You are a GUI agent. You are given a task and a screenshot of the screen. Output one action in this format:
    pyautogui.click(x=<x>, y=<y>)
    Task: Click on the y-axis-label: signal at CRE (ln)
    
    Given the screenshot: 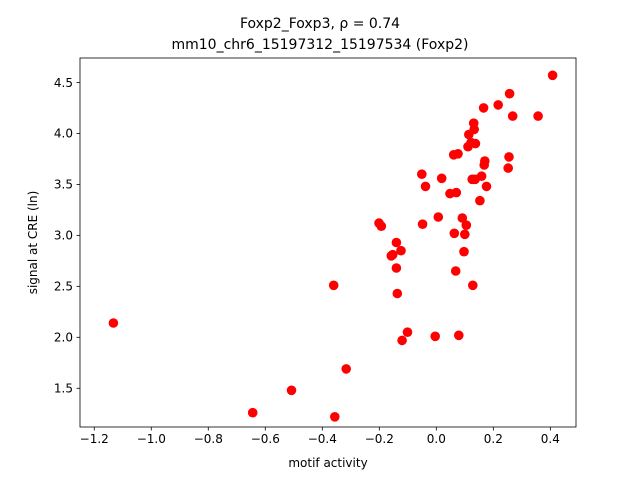 What is the action you would take?
    pyautogui.click(x=33, y=243)
    